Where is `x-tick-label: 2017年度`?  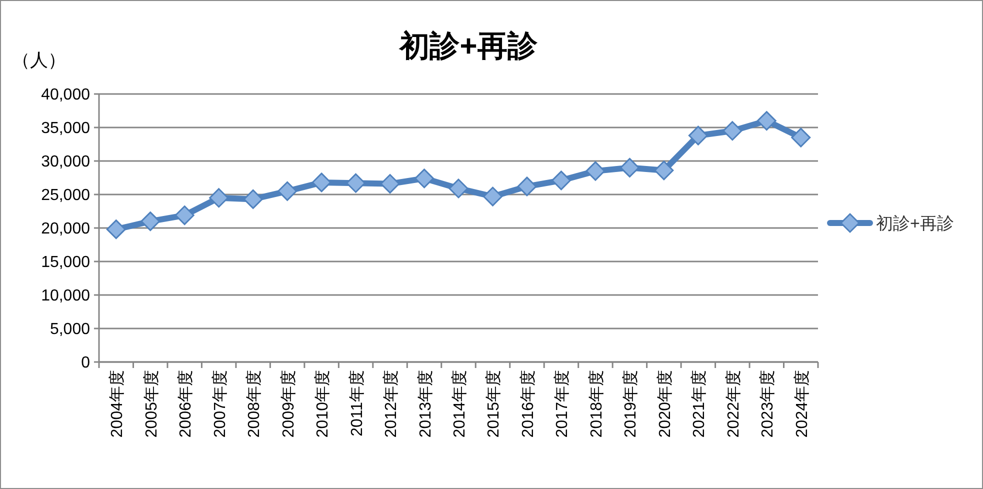 x-tick-label: 2017年度 is located at coordinates (562, 404).